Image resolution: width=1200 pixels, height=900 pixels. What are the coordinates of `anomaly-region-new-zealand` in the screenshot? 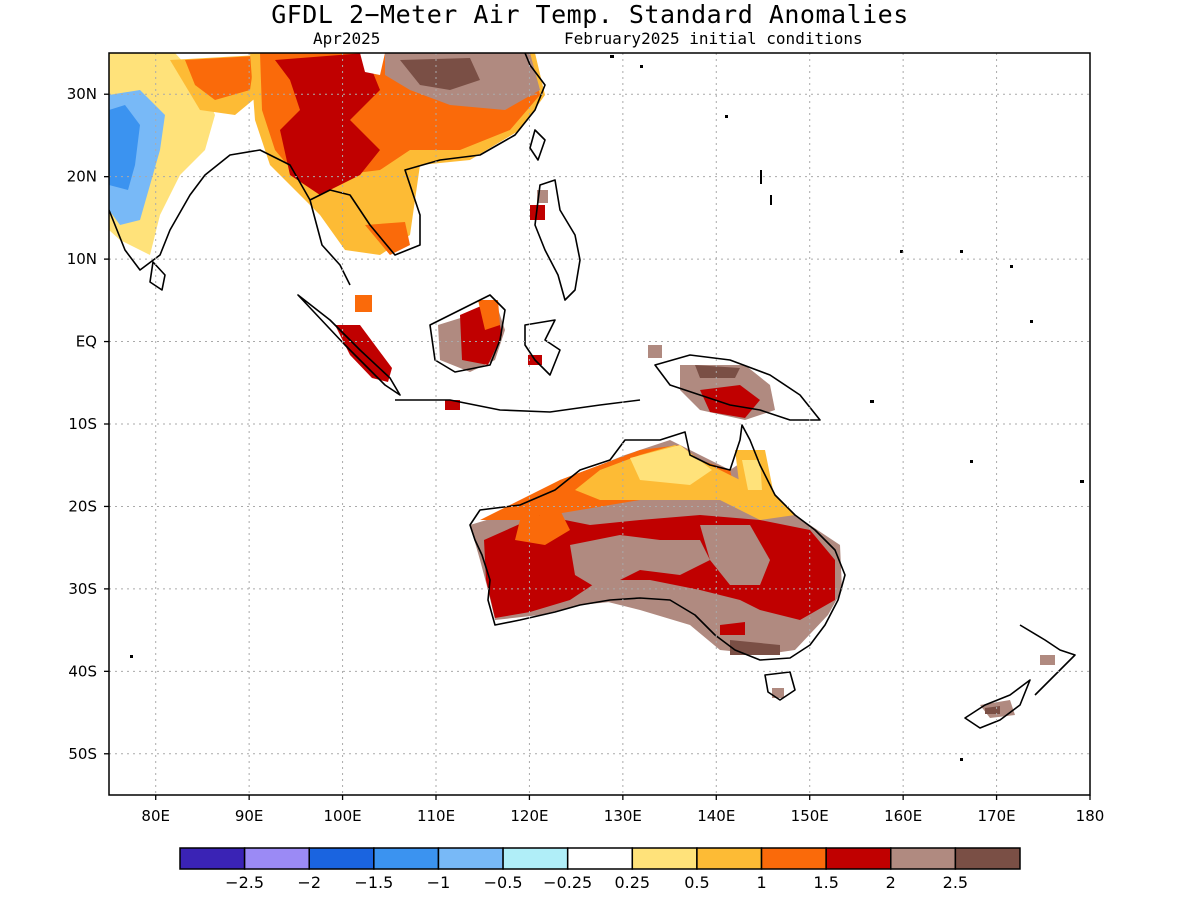 It's located at (1017, 686).